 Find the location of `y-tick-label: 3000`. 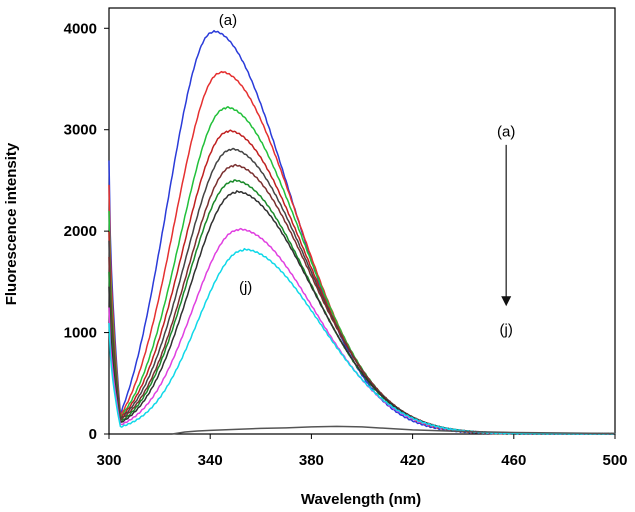

y-tick-label: 3000 is located at coordinates (80, 130).